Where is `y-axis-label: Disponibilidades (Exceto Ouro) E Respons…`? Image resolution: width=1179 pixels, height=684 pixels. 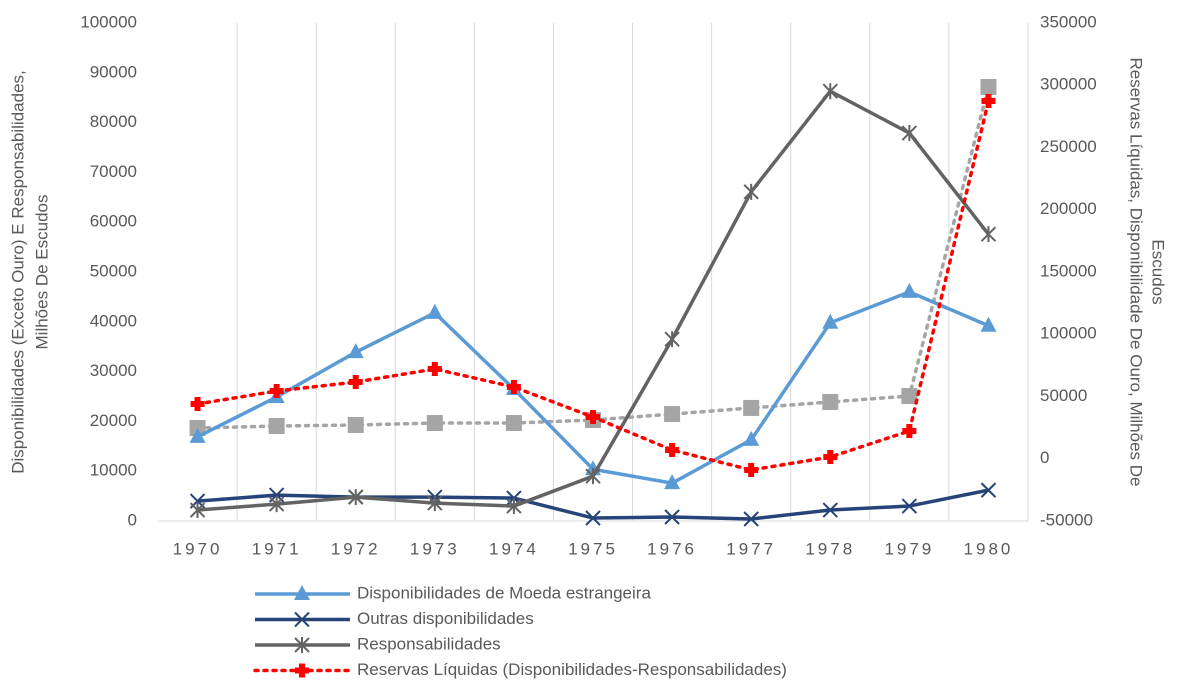 y-axis-label: Disponibilidades (Exceto Ouro) E Respons… is located at coordinates (17, 272).